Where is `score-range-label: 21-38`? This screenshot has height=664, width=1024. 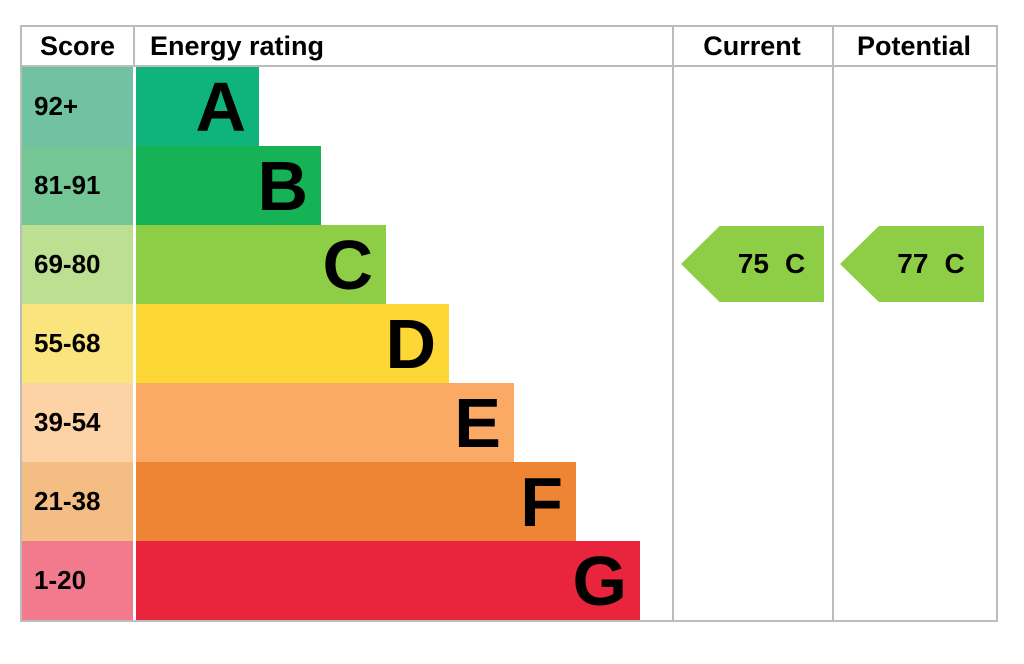 score-range-label: 21-38 is located at coordinates (77, 501).